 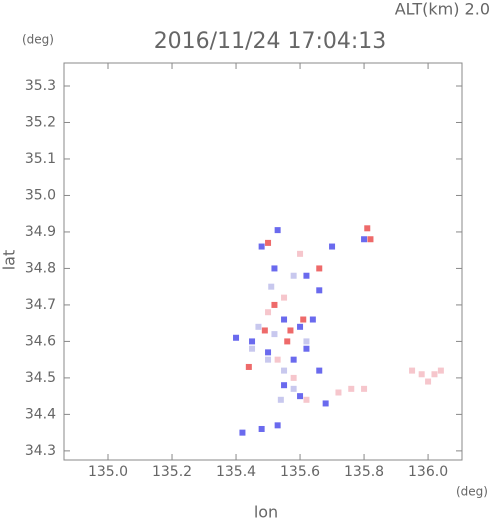 I want to click on y-tick-label: 34.8, so click(x=40, y=268).